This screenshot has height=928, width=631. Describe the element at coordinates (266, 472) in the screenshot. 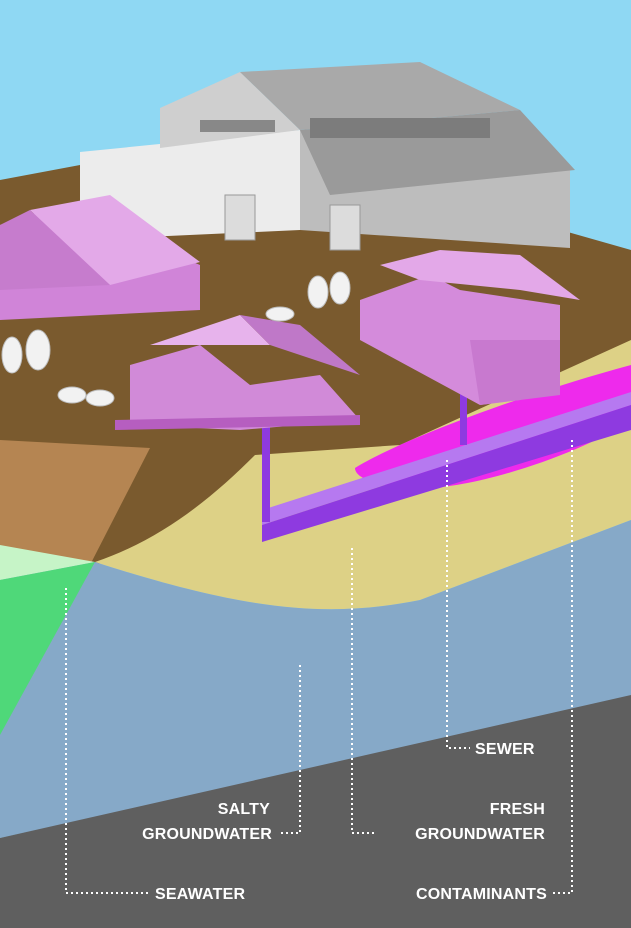

I see `drain-pipe-left` at that location.